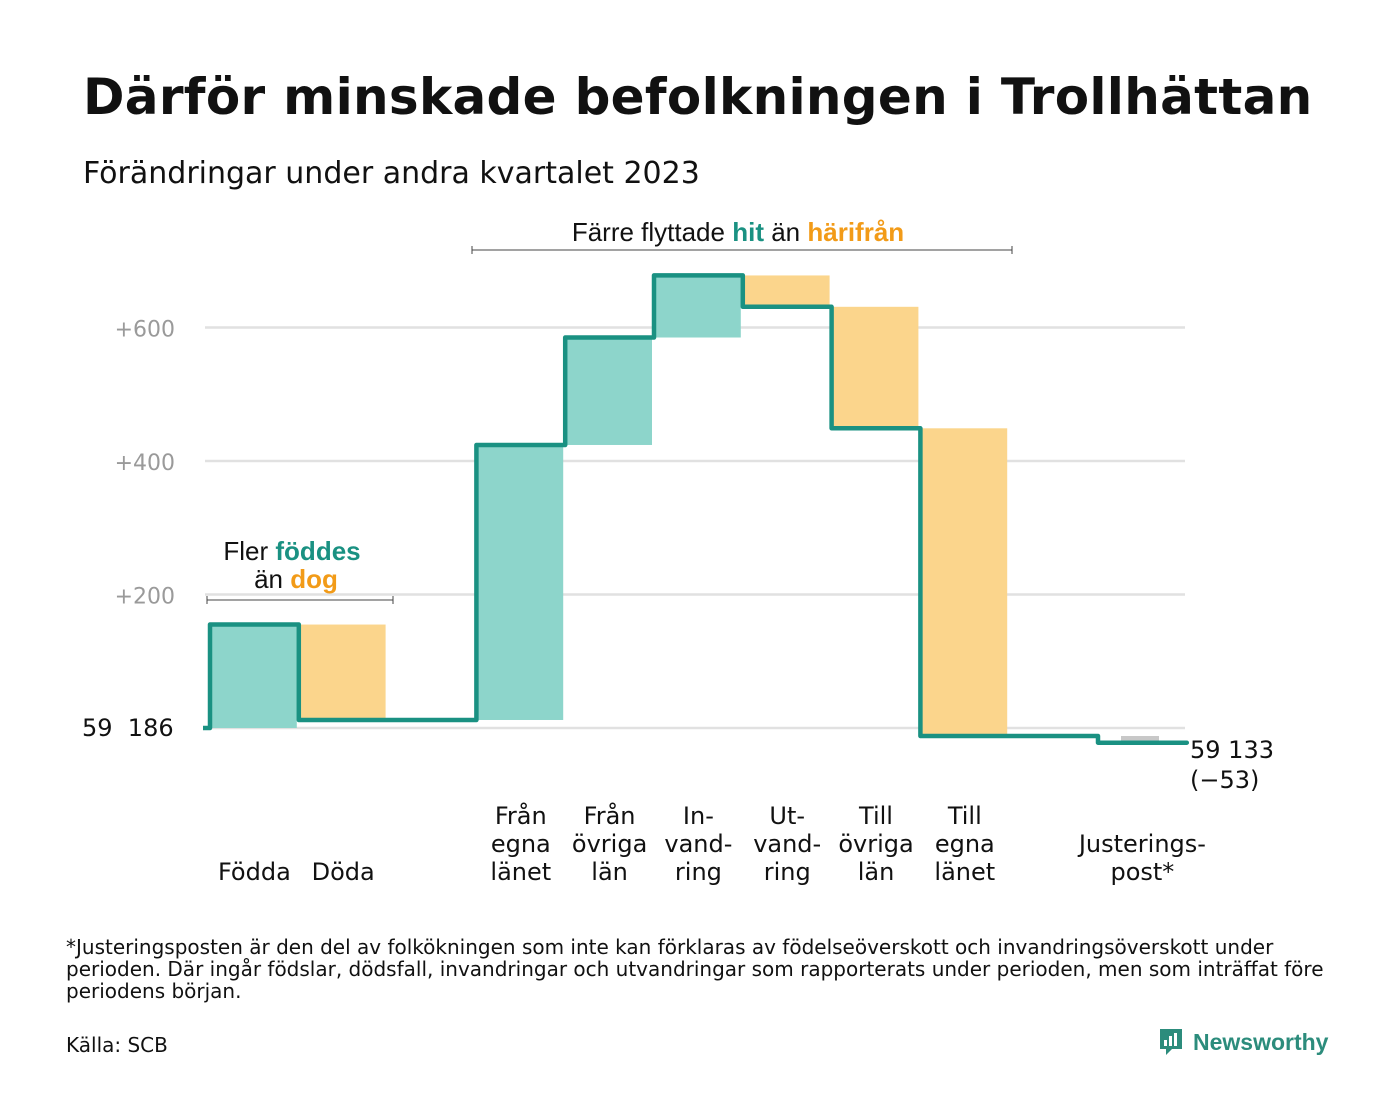  Describe the element at coordinates (1224, 780) in the screenshot. I see `end-change-label: (−53)` at that location.